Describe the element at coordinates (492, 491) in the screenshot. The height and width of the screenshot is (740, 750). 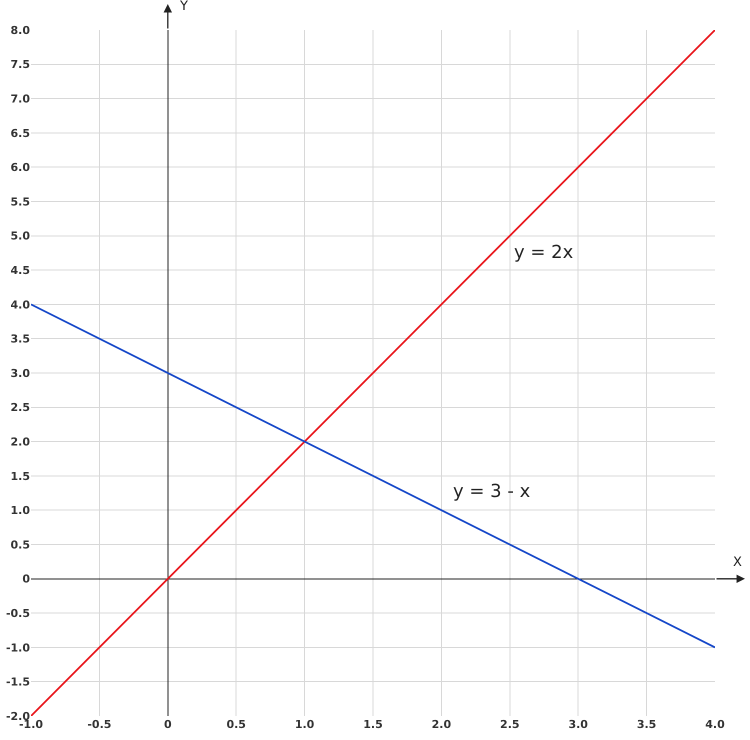
I see `annotation: y = 3 - x` at that location.